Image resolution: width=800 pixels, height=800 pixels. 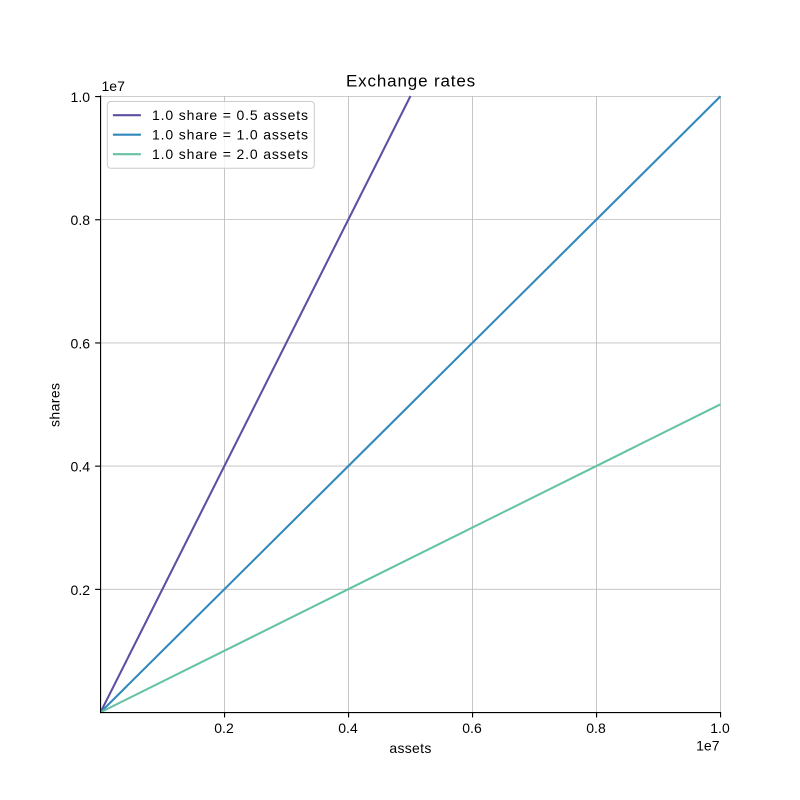 I want to click on svg-text: 1.0 share = 1.0 assets, so click(x=230, y=135).